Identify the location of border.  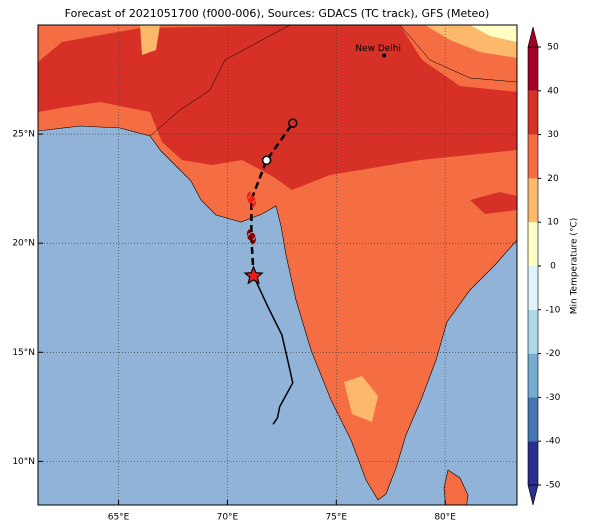
(333, 81).